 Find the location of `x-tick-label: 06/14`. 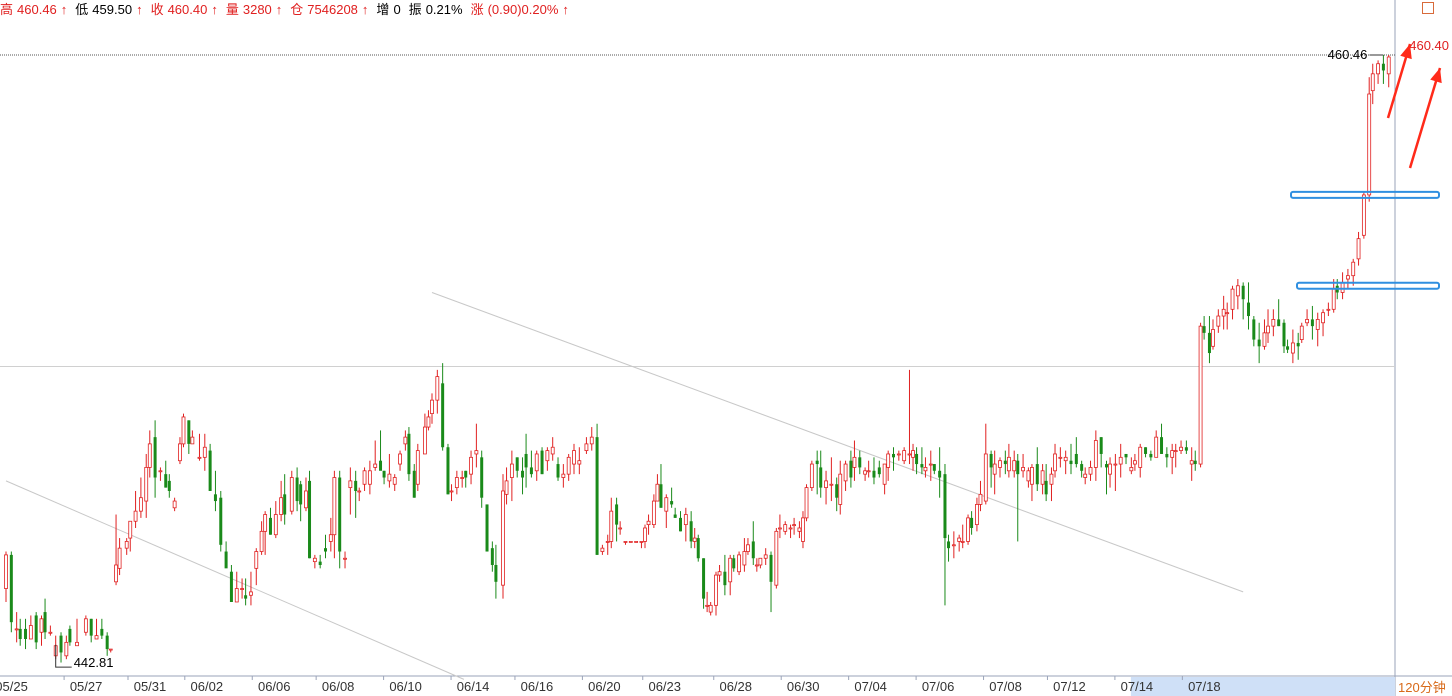

x-tick-label: 06/14 is located at coordinates (473, 686).